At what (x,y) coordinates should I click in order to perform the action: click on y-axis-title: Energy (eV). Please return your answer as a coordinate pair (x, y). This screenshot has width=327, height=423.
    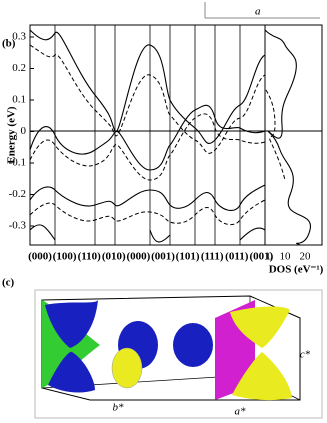
    Looking at the image, I should click on (12, 134).